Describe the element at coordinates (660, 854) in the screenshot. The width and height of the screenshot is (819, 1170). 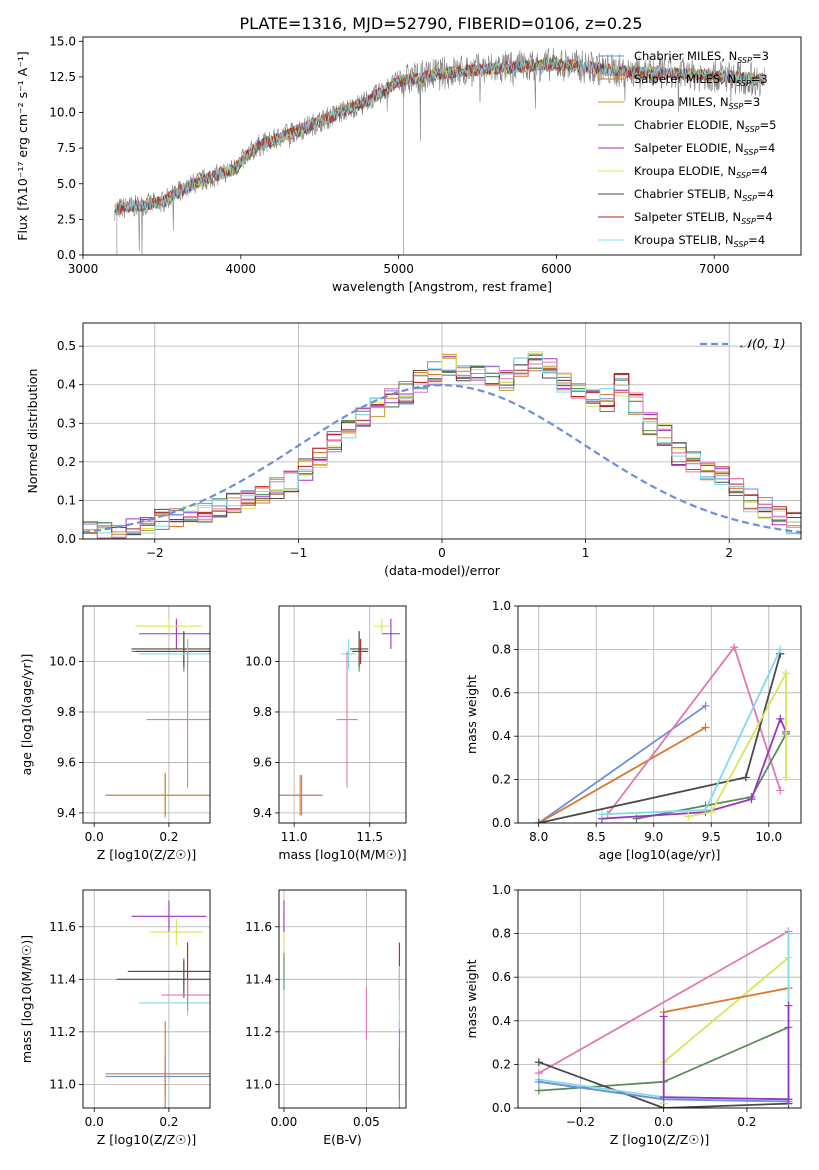
I see `x-axis-label: age [log10(age/yr)]` at that location.